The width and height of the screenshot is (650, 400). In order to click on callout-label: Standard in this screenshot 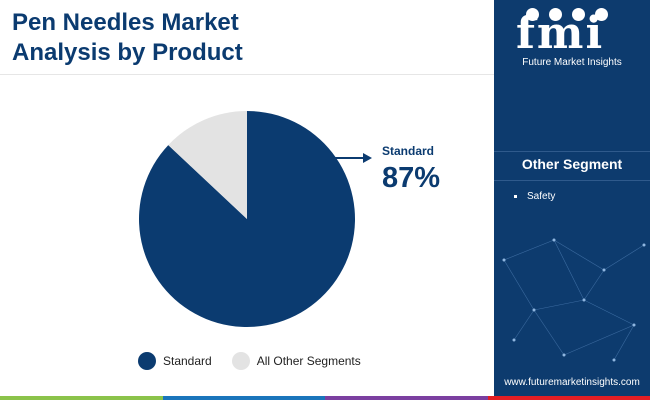, I will do `click(408, 151)`.